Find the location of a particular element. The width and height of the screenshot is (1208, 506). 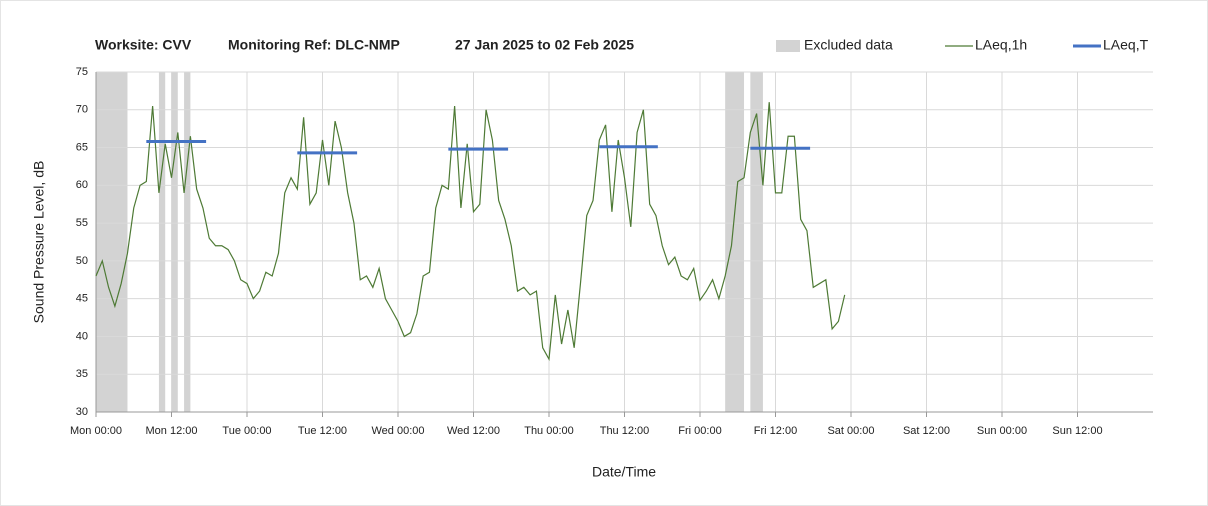

x-tick-label: Sat 12:00 is located at coordinates (926, 431).